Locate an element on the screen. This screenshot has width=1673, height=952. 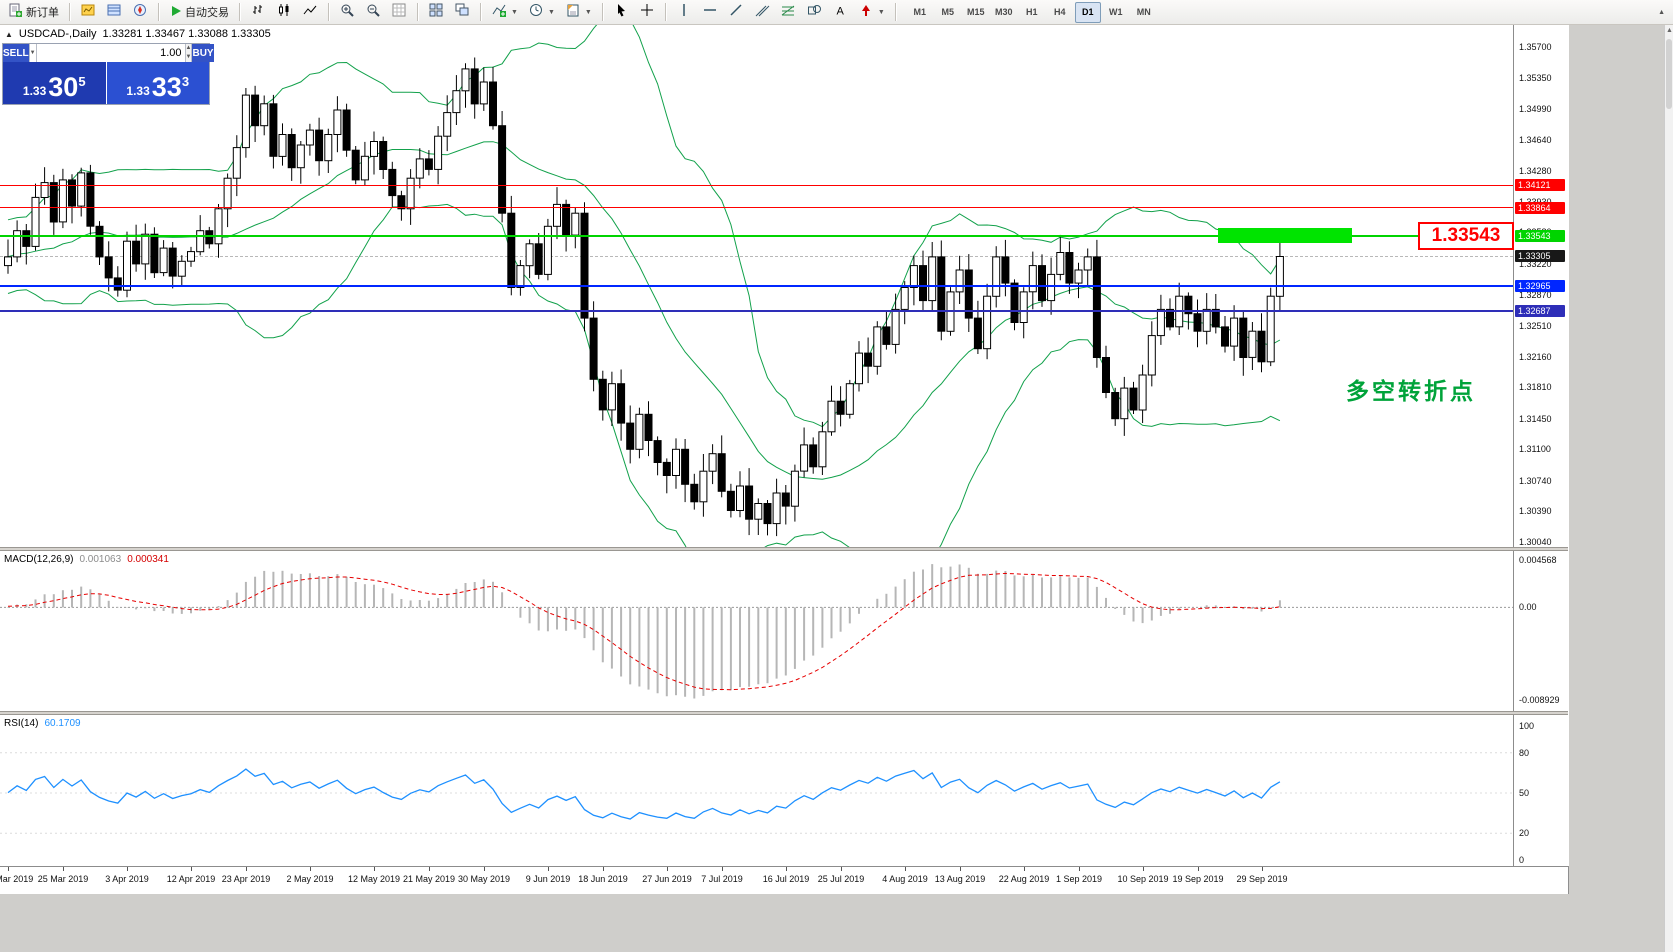
date-label: 22 Aug 2019 is located at coordinates (1024, 879).